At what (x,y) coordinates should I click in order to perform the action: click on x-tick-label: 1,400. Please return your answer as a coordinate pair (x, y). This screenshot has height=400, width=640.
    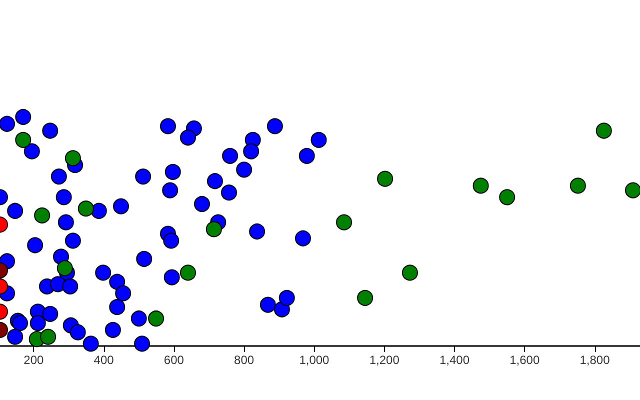
    Looking at the image, I should click on (454, 360).